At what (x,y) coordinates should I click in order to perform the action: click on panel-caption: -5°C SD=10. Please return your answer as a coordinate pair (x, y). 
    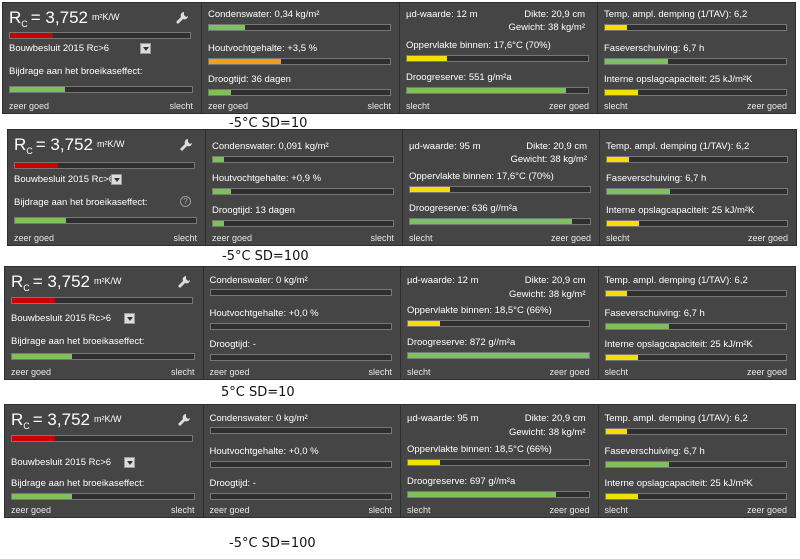
    Looking at the image, I should click on (268, 123).